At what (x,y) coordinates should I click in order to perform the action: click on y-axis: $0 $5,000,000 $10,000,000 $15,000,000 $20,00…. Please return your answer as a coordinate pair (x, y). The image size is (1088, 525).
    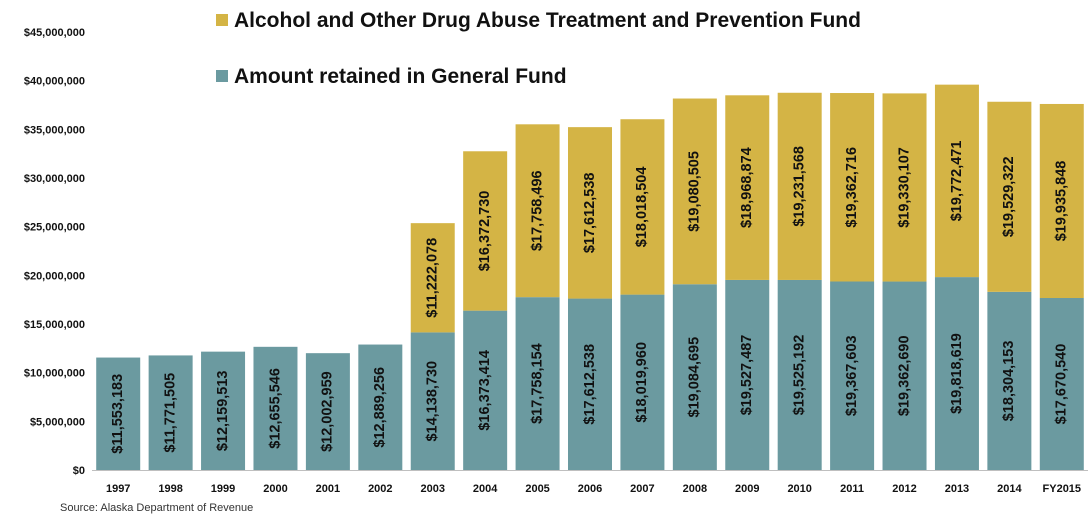
    Looking at the image, I should click on (54, 252).